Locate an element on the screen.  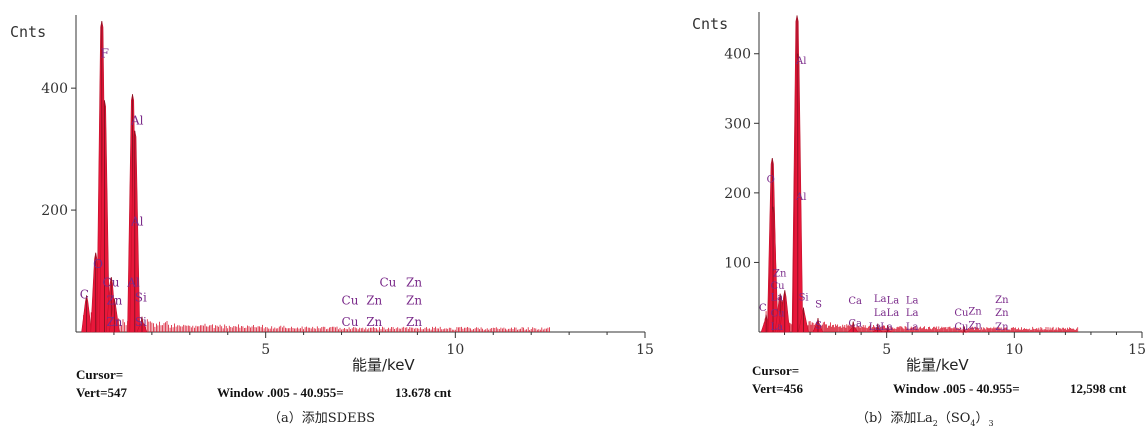
b-y-tick-label-300: 300 is located at coordinates (737, 124).